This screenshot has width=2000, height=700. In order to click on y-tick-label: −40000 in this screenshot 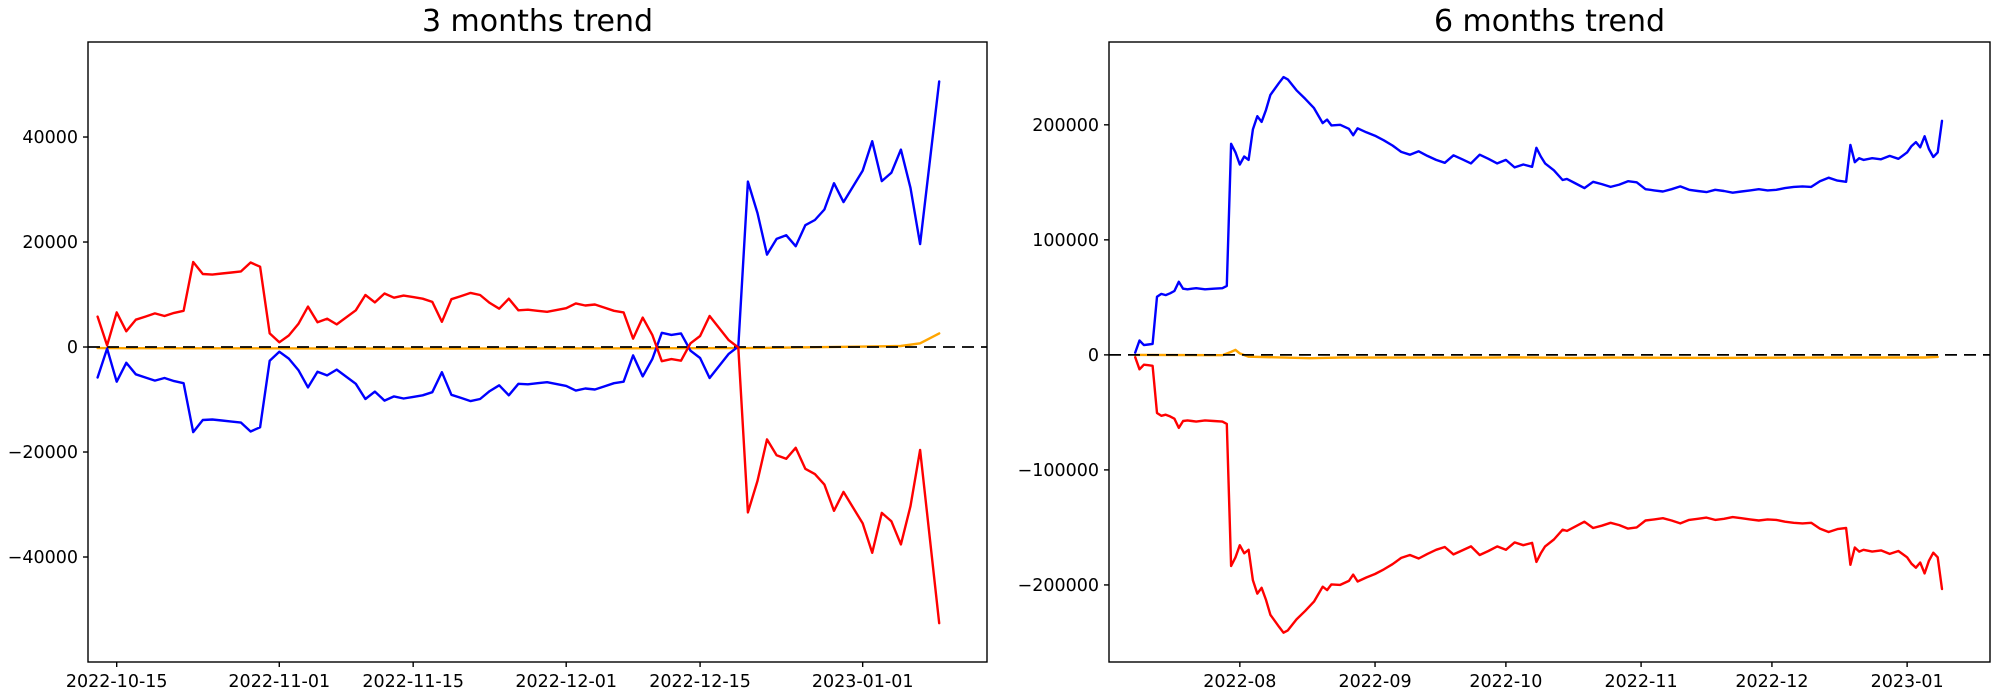, I will do `click(43, 558)`.